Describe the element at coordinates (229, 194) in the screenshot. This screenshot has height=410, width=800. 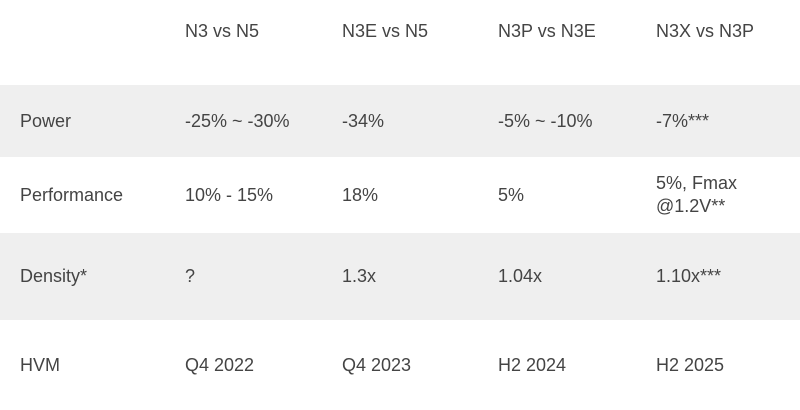
I see `table-cell: 10% - 15%` at that location.